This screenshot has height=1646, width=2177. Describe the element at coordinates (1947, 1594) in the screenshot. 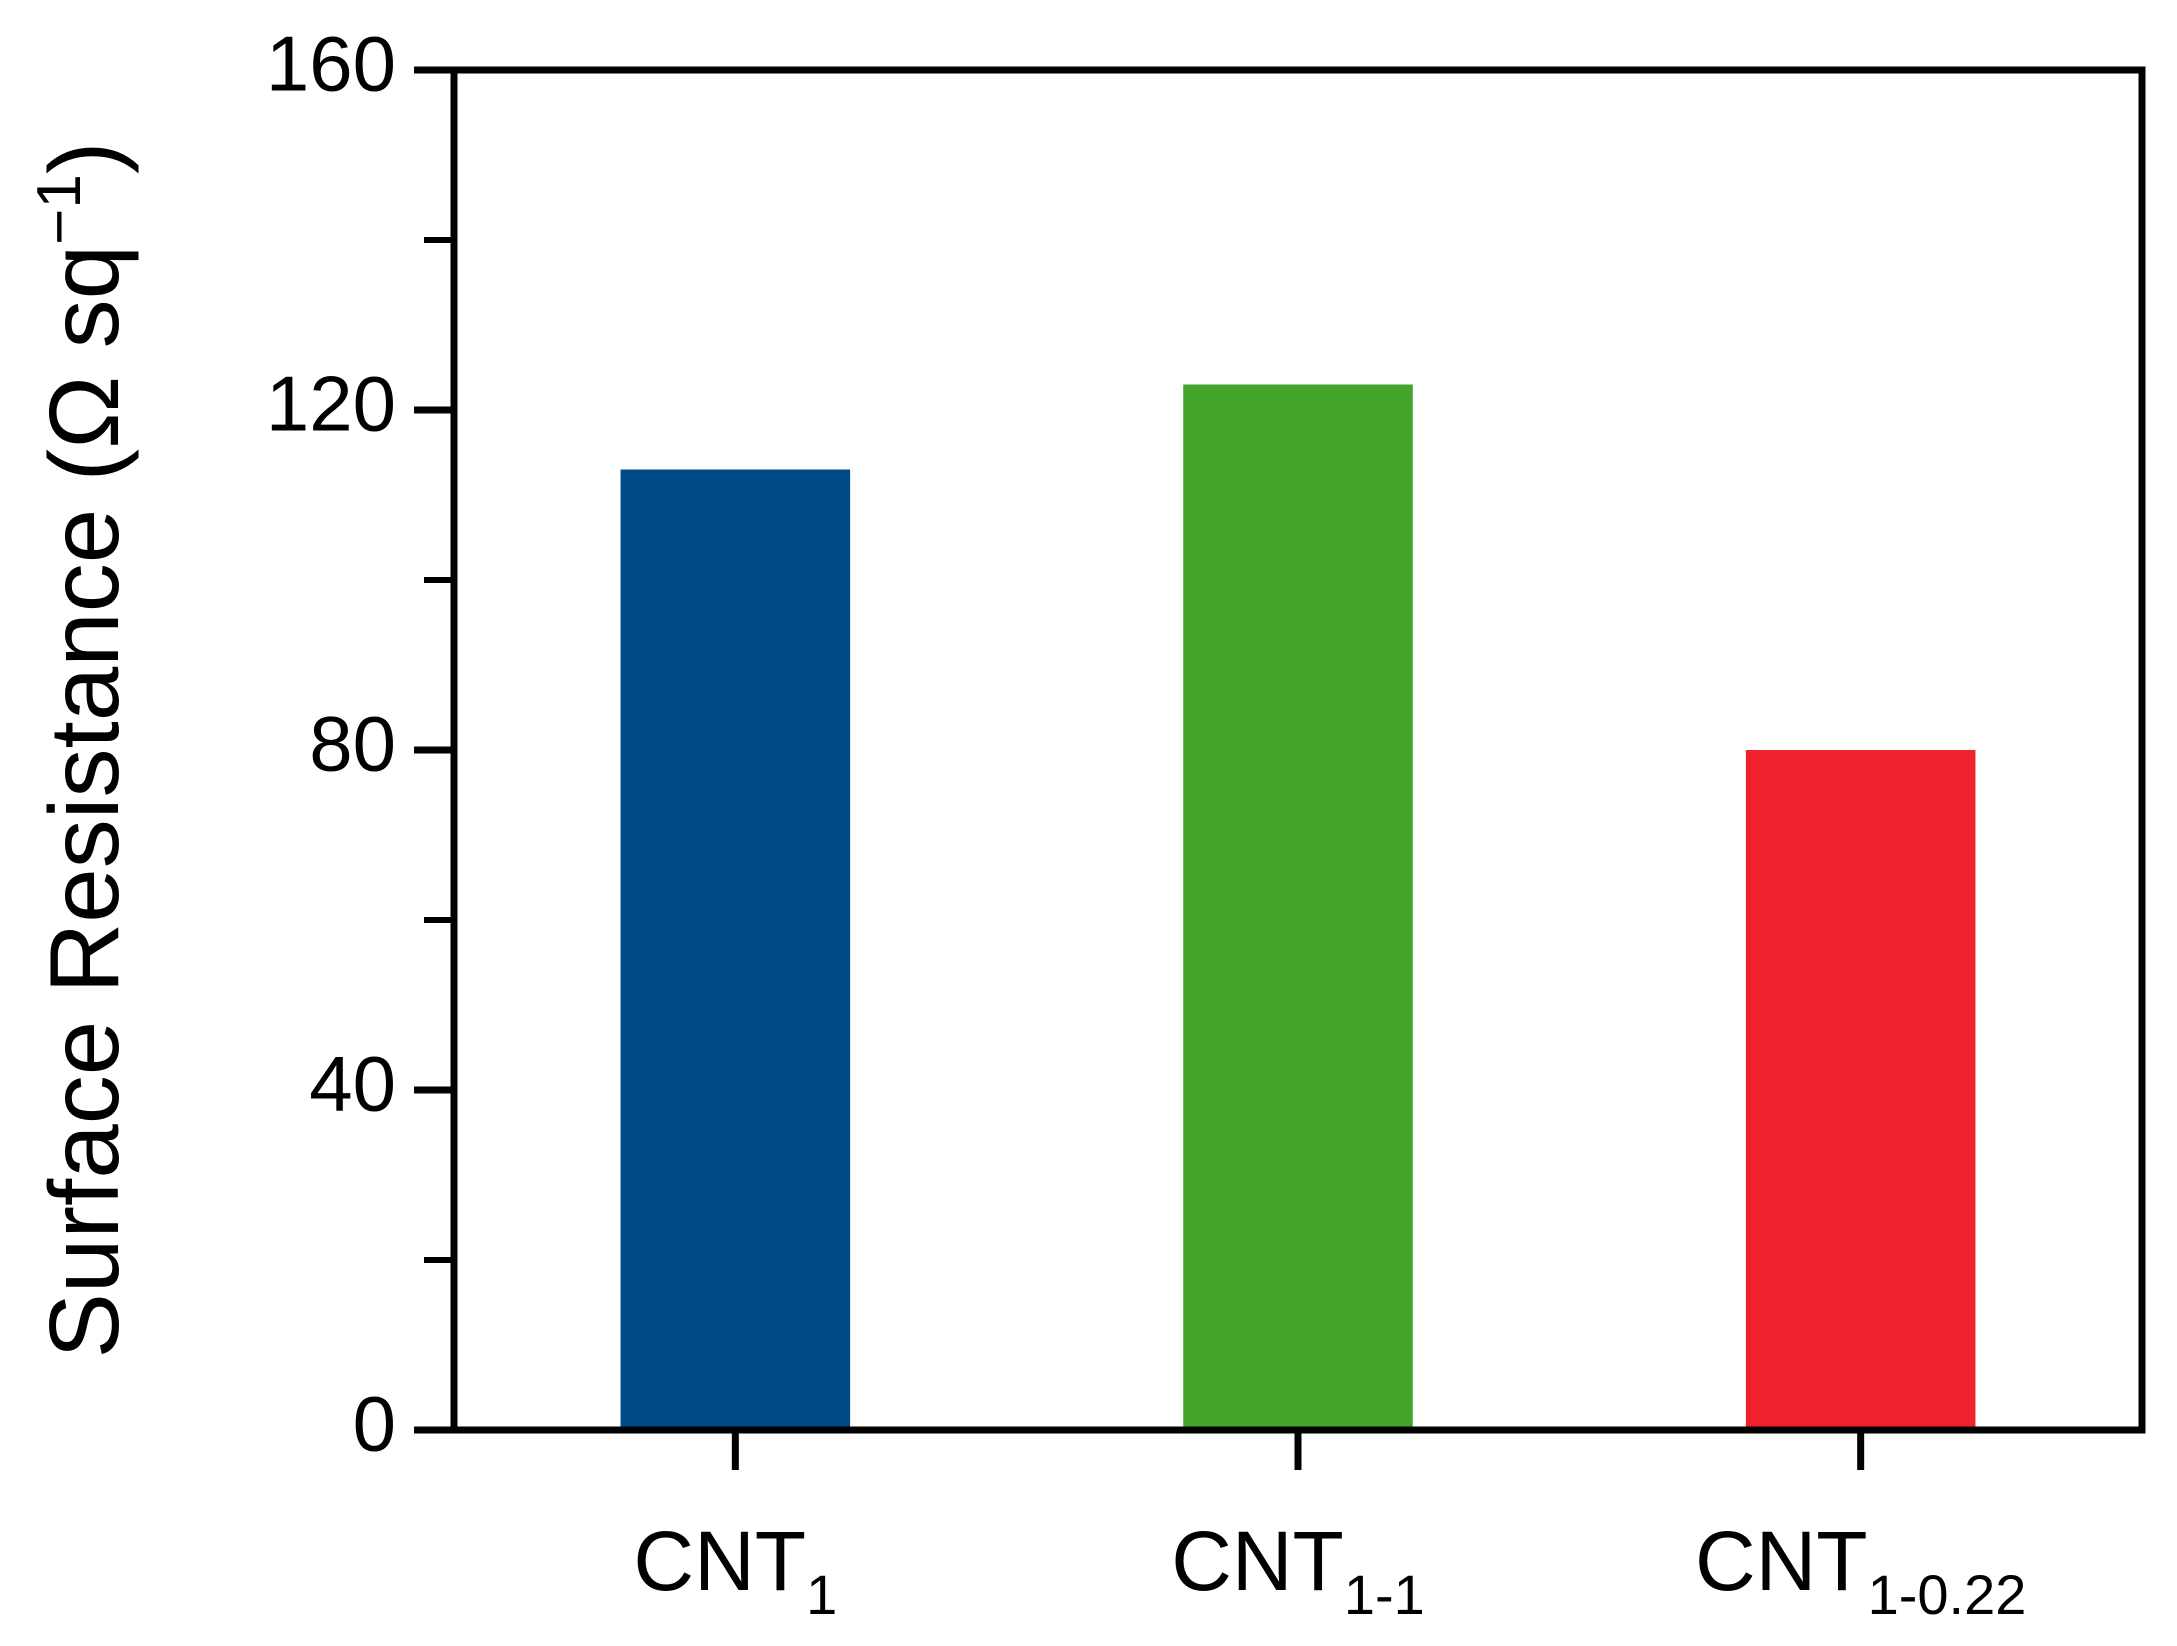

I see `category-subscript: 1-0.22` at that location.